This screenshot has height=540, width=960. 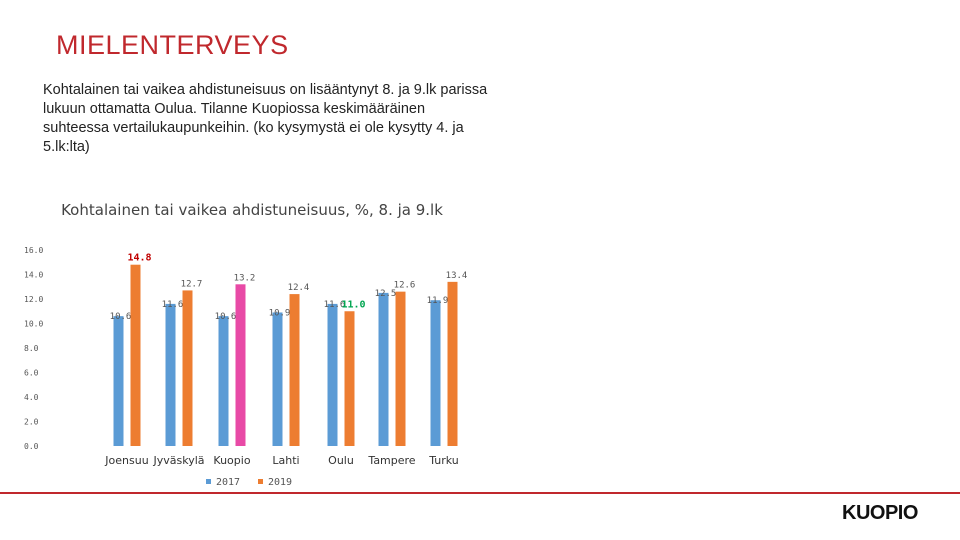 What do you see at coordinates (31, 446) in the screenshot?
I see `y-tick-label: 0.0` at bounding box center [31, 446].